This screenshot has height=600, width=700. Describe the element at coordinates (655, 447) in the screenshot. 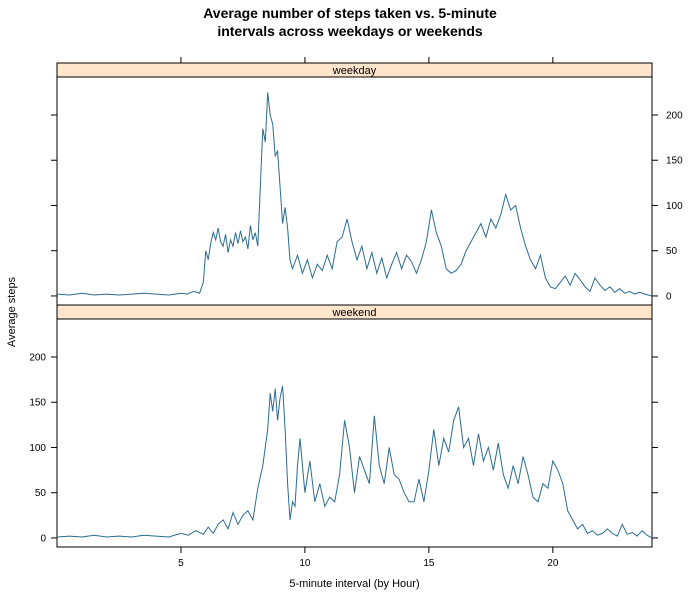

I see `y-axis-right-ticks-weekend` at that location.